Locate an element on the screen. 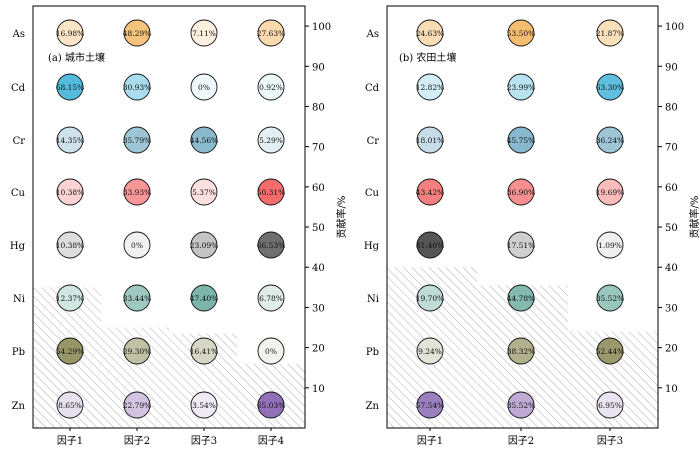 The height and width of the screenshot is (454, 700). bubble-label-pb-factor1: 54.29% is located at coordinates (70, 351).